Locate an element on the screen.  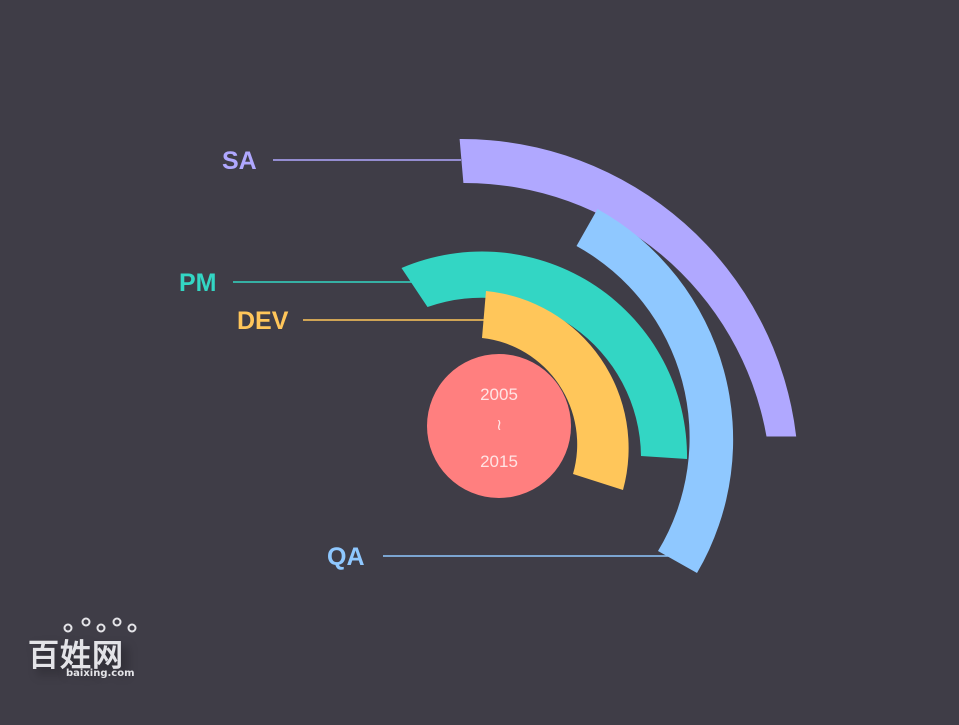
dev-label: DEV is located at coordinates (263, 321).